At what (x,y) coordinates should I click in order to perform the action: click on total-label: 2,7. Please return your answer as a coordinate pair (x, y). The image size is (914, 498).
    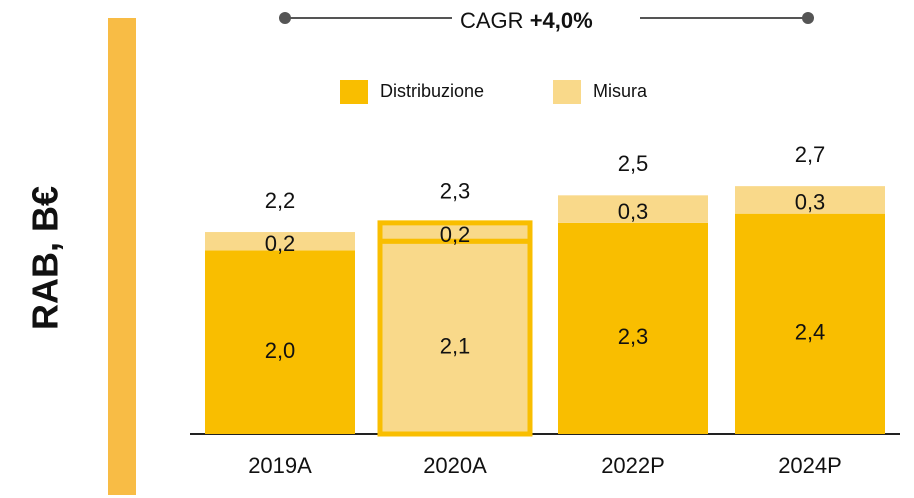
    Looking at the image, I should click on (810, 154).